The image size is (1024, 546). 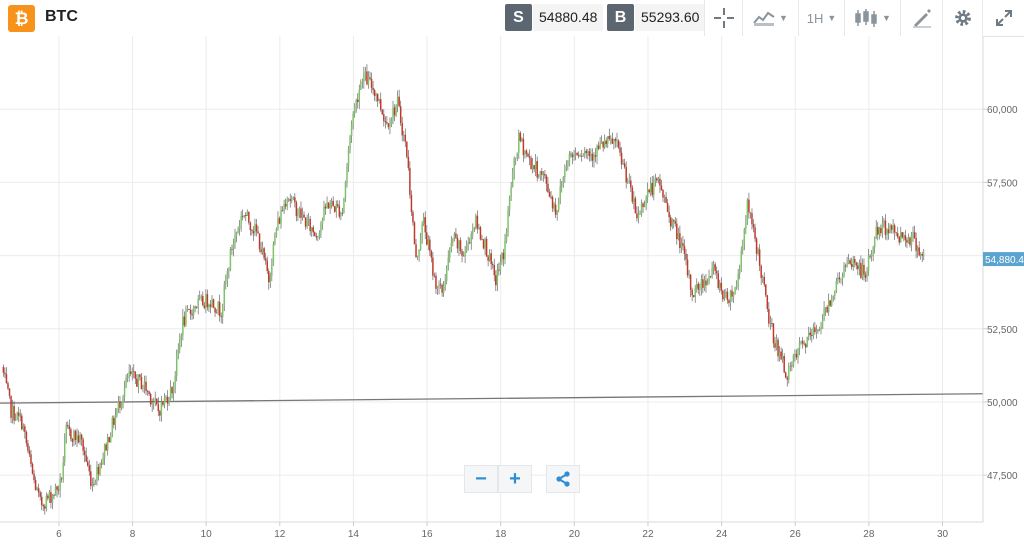 What do you see at coordinates (518, 17) in the screenshot?
I see `sell-button: S` at bounding box center [518, 17].